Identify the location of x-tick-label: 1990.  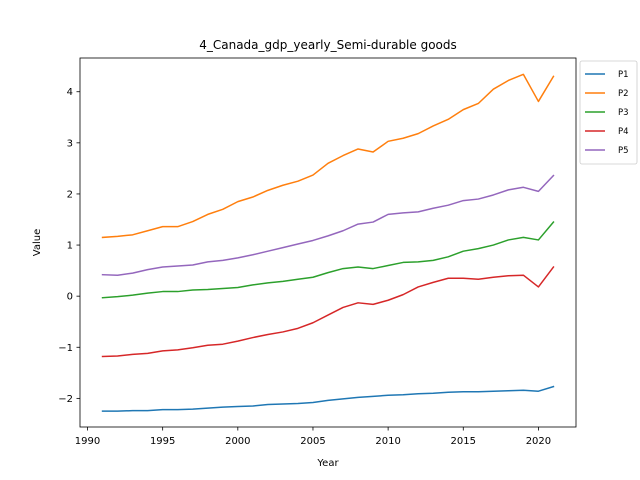
(87, 441).